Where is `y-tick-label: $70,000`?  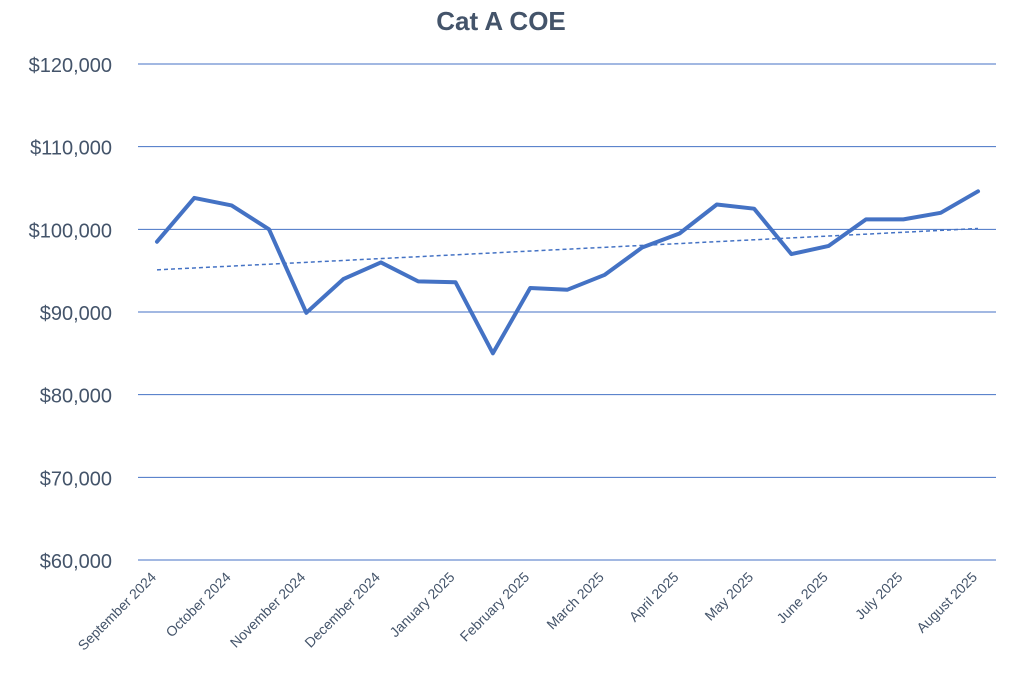
y-tick-label: $70,000 is located at coordinates (76, 479).